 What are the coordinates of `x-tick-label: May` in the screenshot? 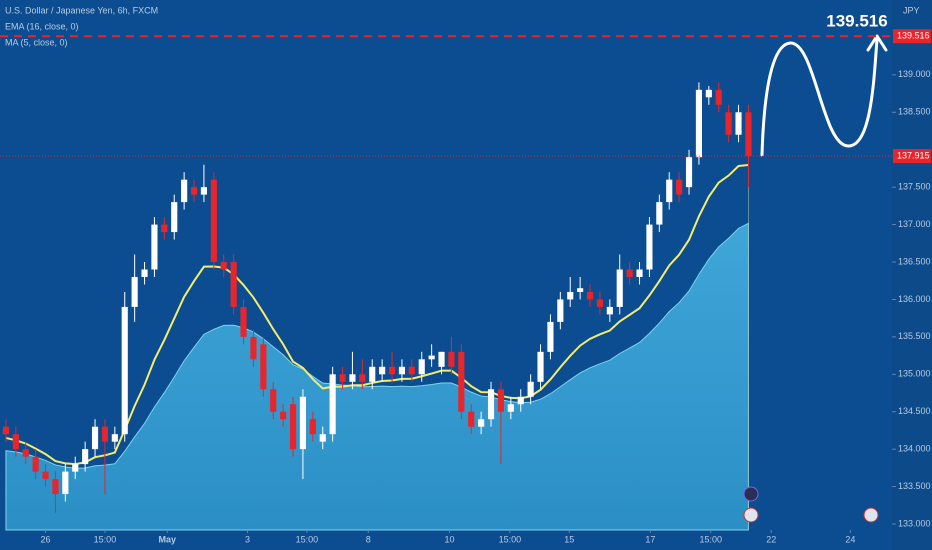 It's located at (168, 539).